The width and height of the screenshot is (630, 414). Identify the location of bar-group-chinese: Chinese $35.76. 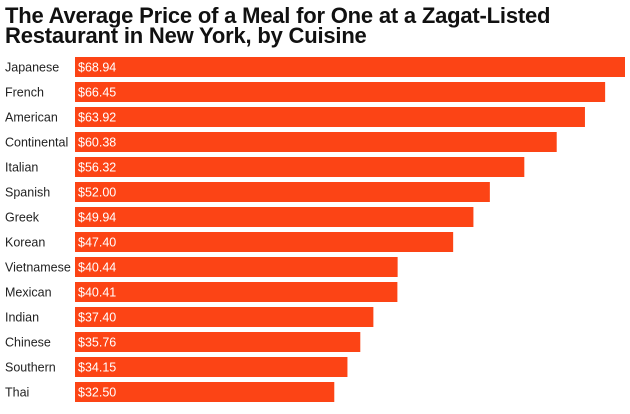
(183, 342).